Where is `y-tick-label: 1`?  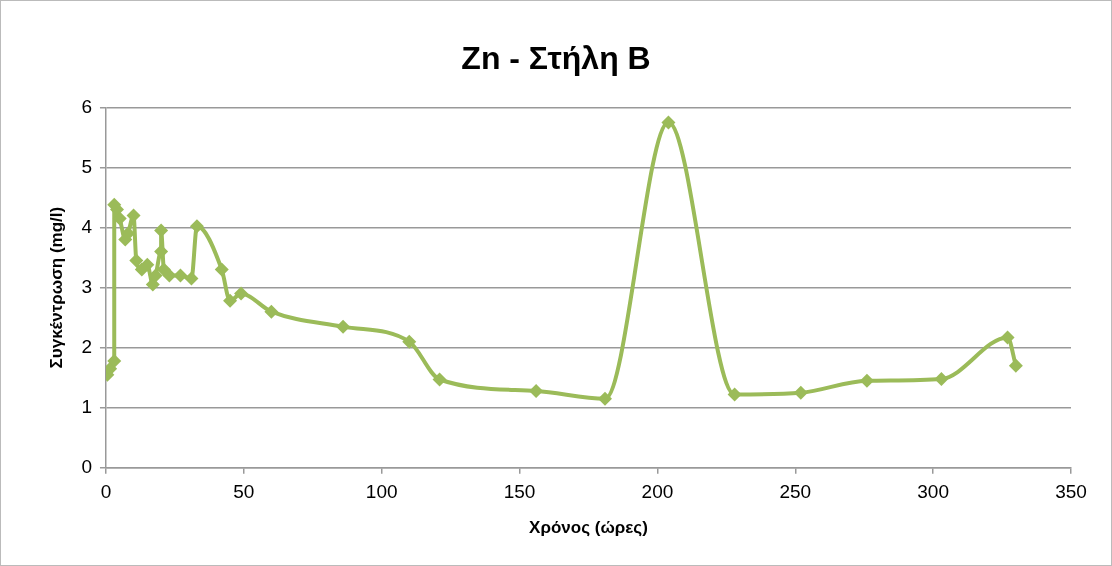 y-tick-label: 1 is located at coordinates (86, 406).